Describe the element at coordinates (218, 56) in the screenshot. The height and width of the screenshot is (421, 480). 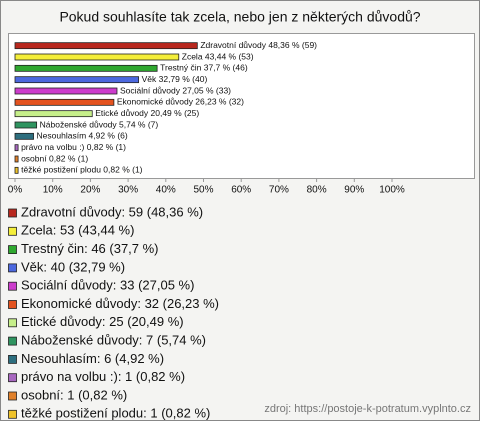
I see `data-label: Zcela 43,44 % (53)` at that location.